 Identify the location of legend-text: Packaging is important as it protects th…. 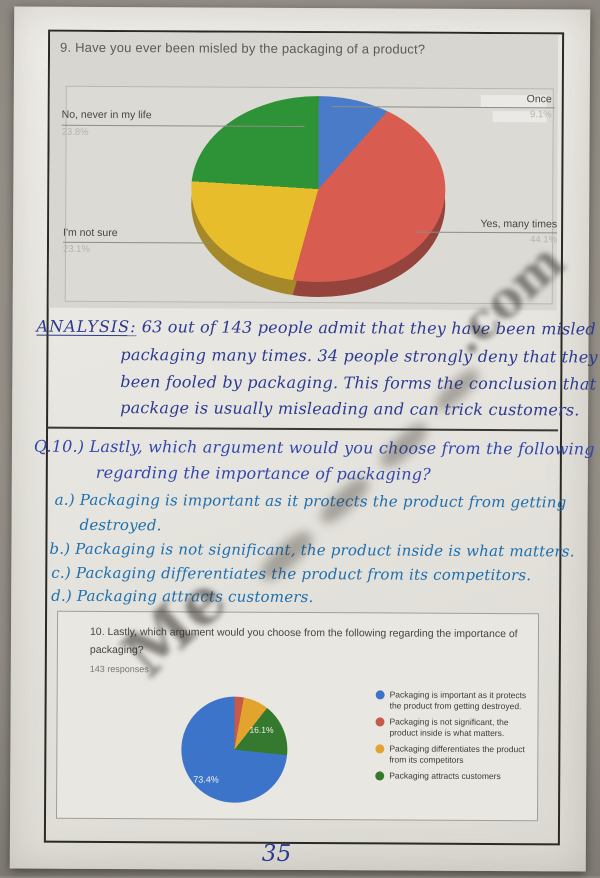
(458, 700).